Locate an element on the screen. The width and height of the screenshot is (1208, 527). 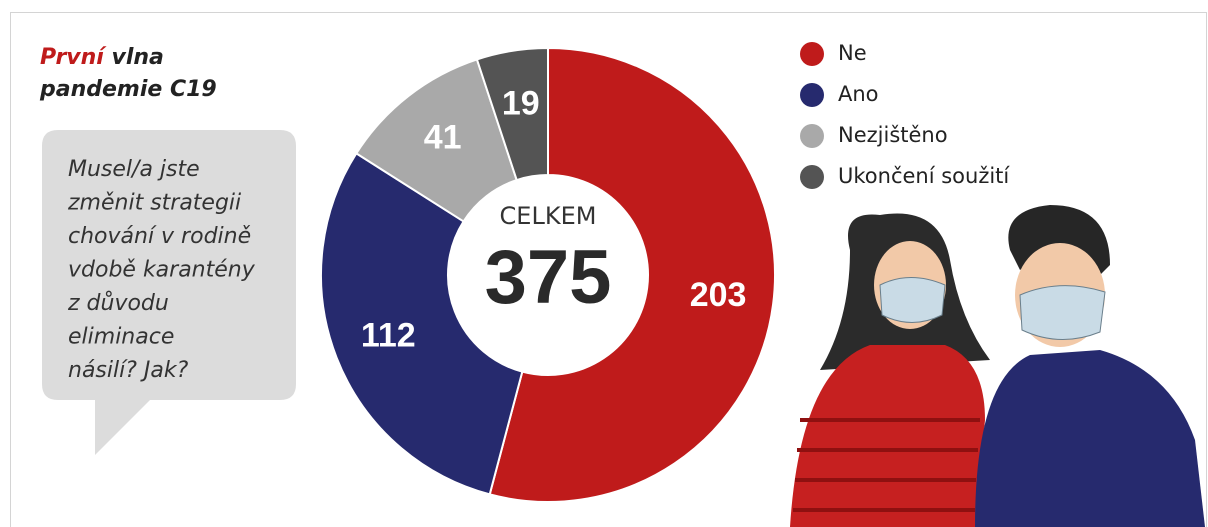
value-label: 203 is located at coordinates (718, 295).